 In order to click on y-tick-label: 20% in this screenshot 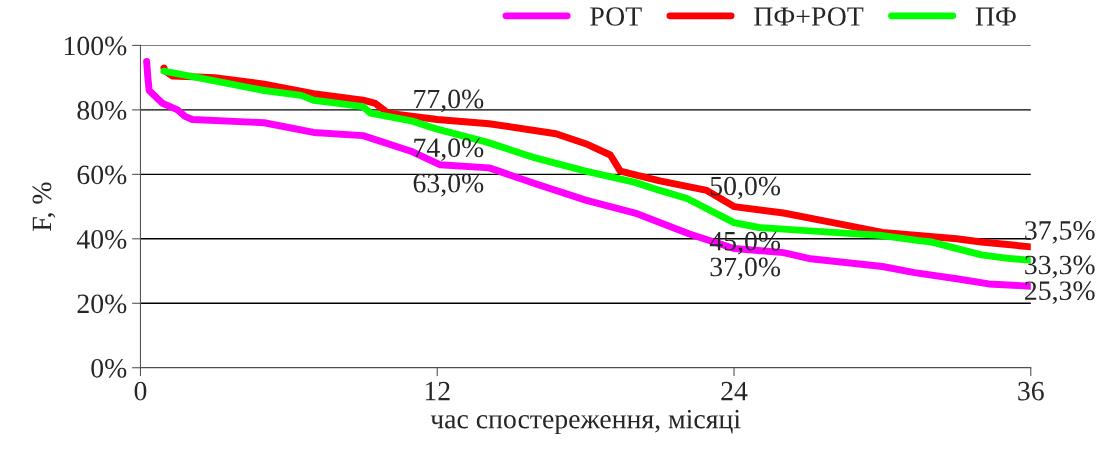, I will do `click(102, 304)`.